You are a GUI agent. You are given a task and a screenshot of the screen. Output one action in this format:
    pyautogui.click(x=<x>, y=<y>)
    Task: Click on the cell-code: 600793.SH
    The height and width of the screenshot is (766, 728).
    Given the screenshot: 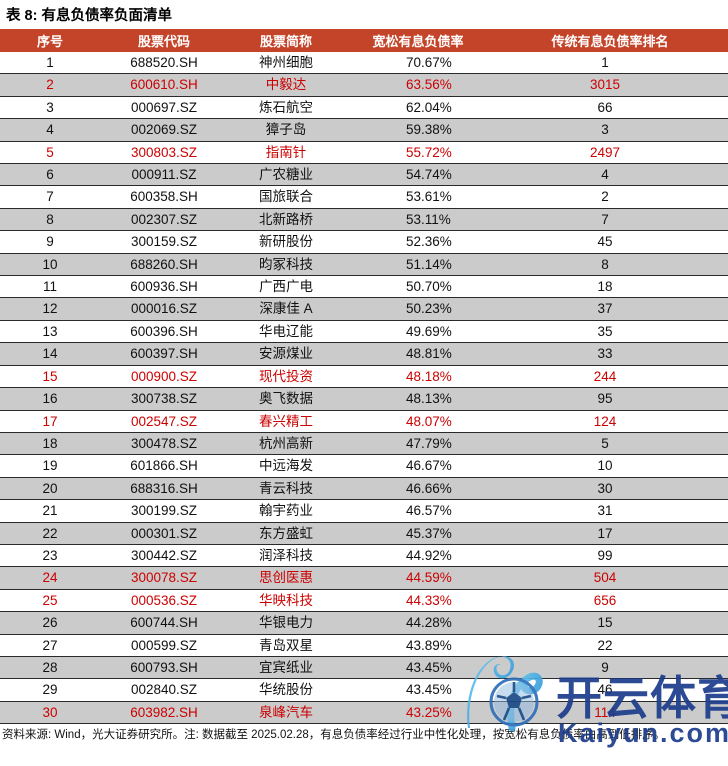 What is the action you would take?
    pyautogui.click(x=164, y=667)
    